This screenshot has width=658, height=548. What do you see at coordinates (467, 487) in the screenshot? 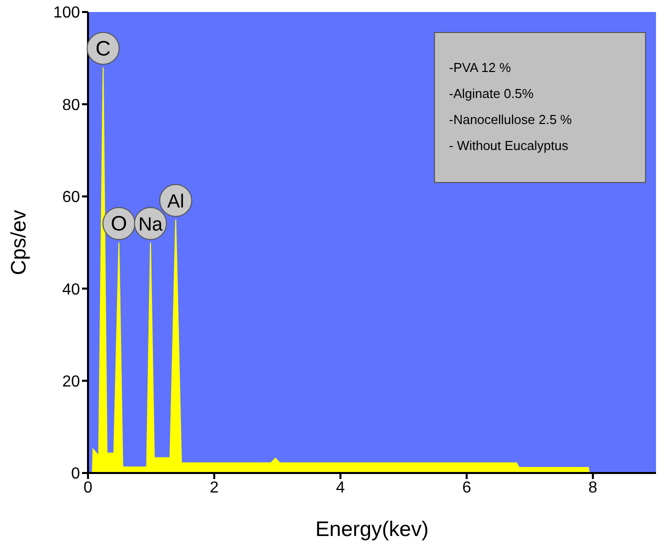
I see `x-tick-label: 6` at bounding box center [467, 487].